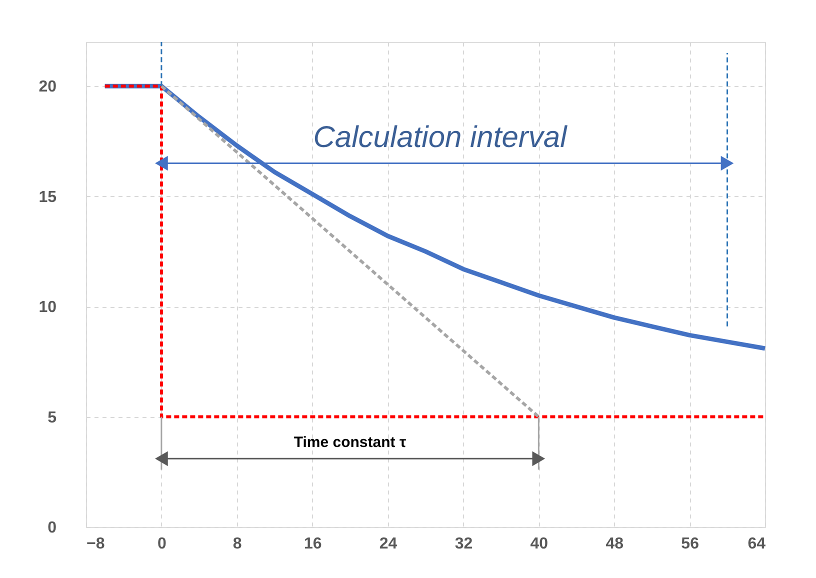 This screenshot has width=816, height=578. What do you see at coordinates (47, 87) in the screenshot?
I see `y-tick-label: 20` at bounding box center [47, 87].